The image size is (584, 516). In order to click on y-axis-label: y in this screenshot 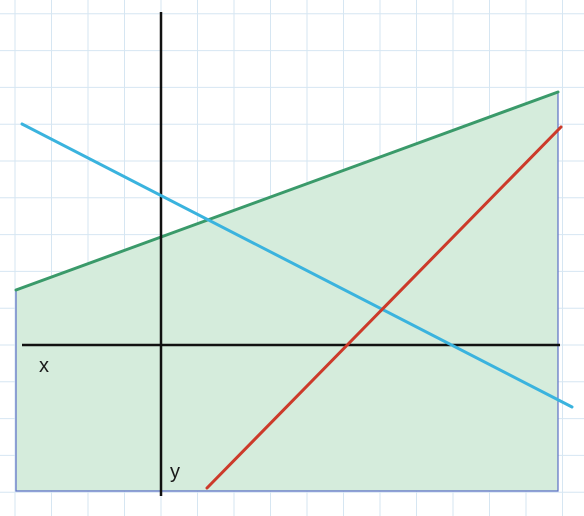, I will do `click(175, 472)`.